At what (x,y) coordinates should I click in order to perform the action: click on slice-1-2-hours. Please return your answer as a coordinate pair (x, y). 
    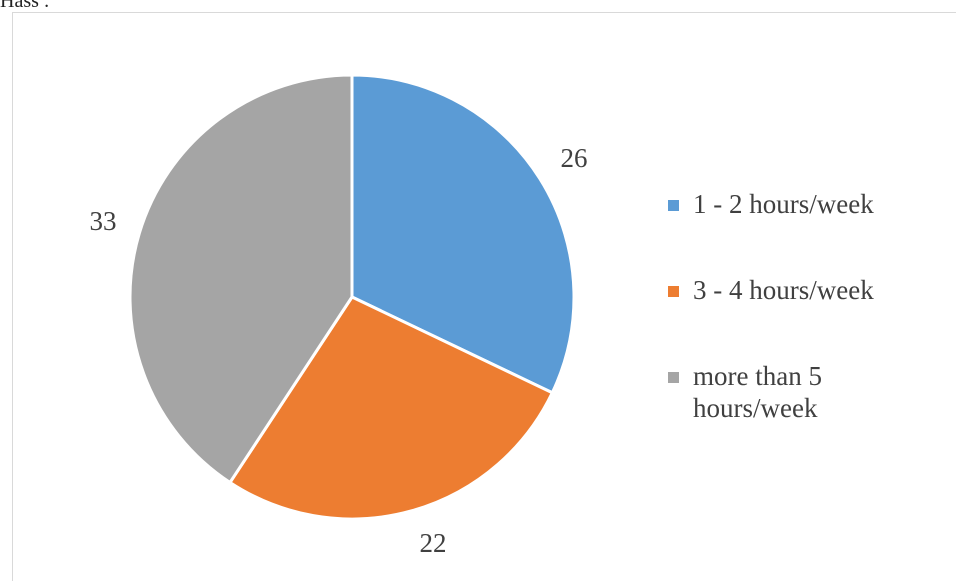
    Looking at the image, I should click on (463, 234).